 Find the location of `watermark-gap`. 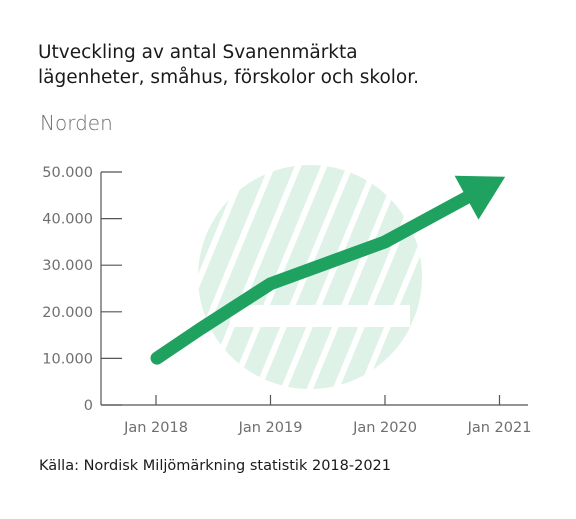

watermark-gap is located at coordinates (320, 316).